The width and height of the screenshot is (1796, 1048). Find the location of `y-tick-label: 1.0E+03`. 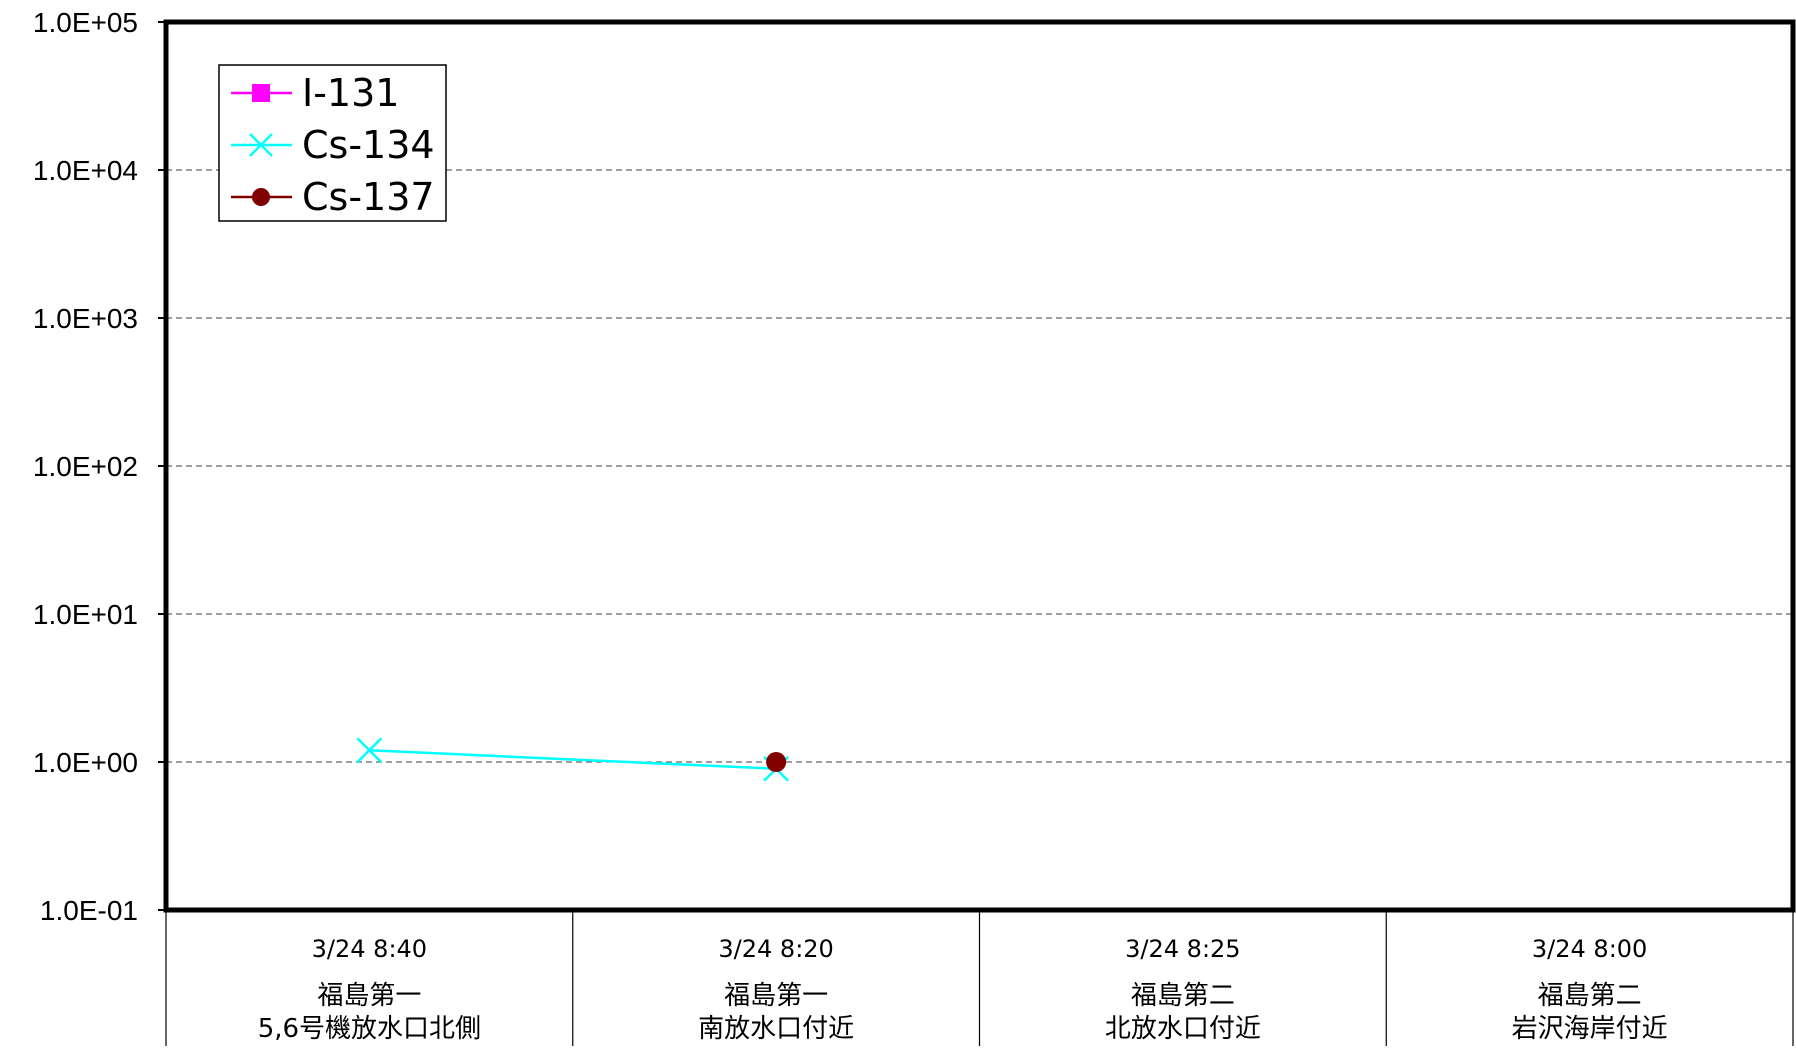

y-tick-label: 1.0E+03 is located at coordinates (85, 318).